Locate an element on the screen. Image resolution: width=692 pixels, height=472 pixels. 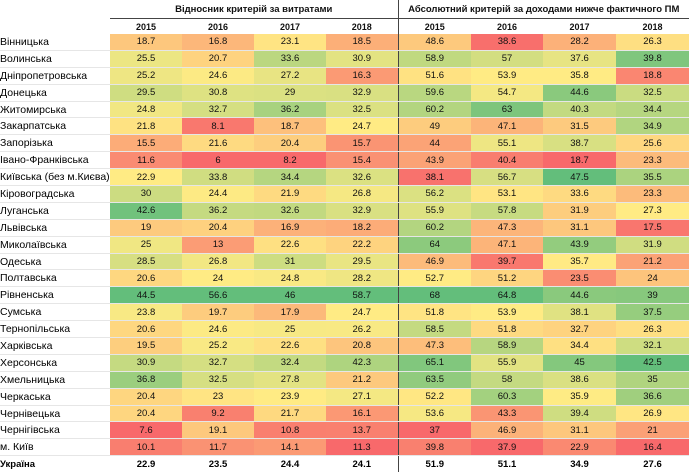
value-cell: 24.4 is located at coordinates (290, 463).